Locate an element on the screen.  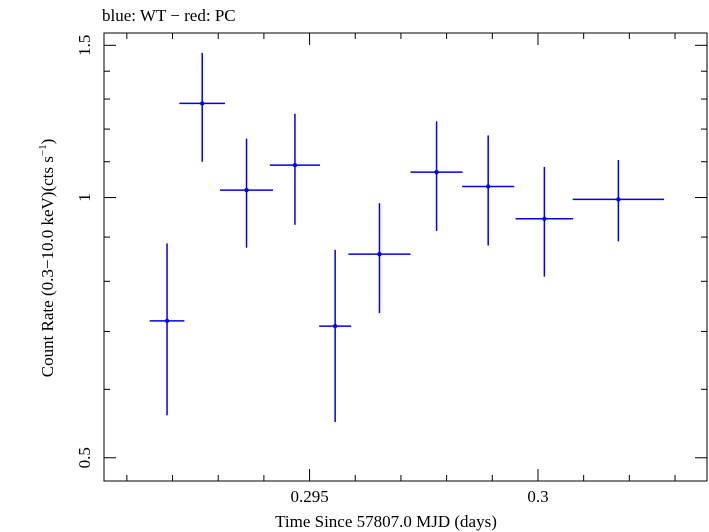
x-tick-label: 0.3 is located at coordinates (537, 496).